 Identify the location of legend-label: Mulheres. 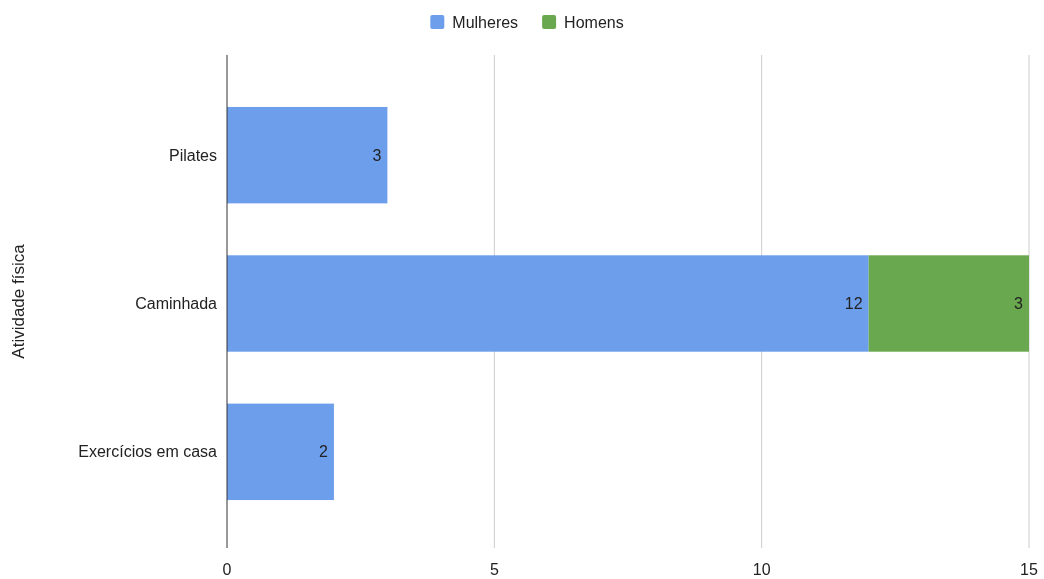
(485, 22).